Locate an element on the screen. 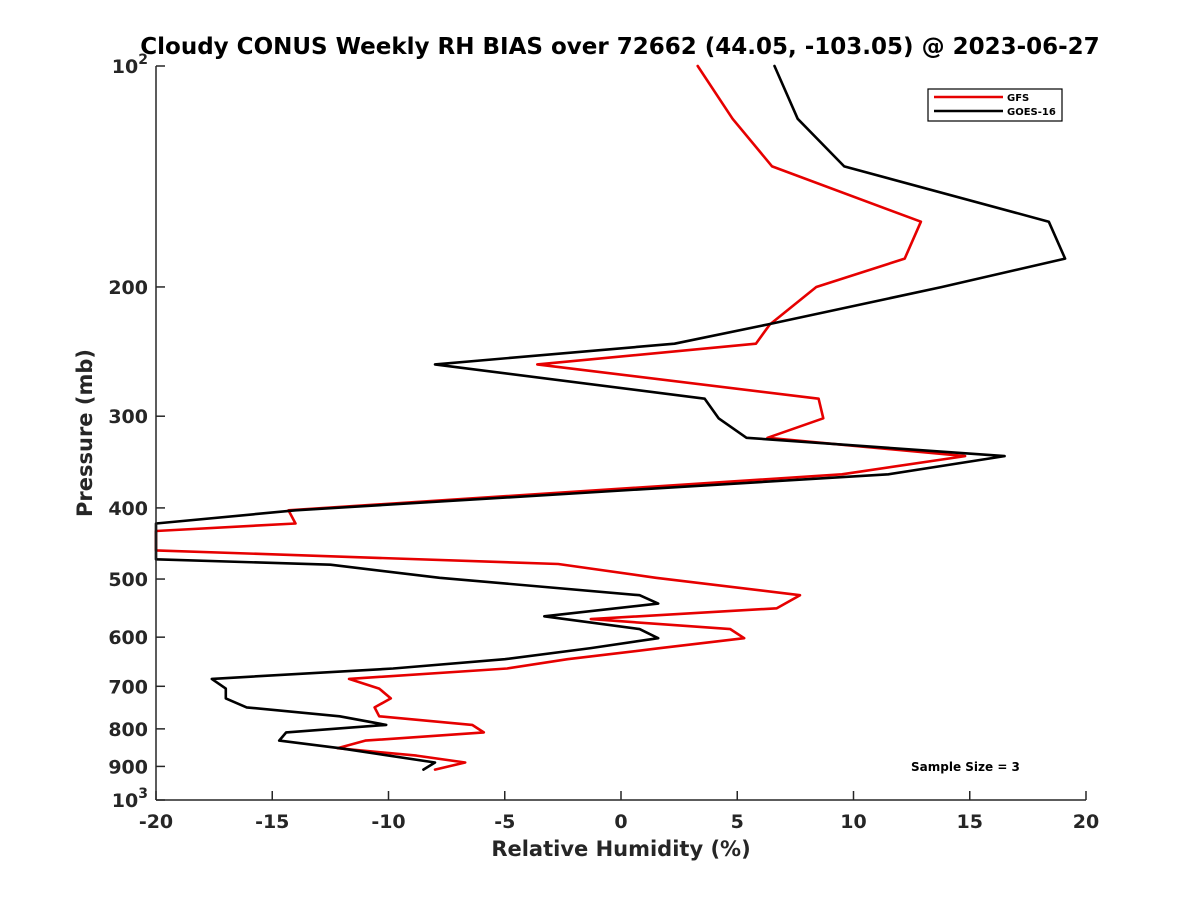  y-tick-label: 800 is located at coordinates (128, 730).